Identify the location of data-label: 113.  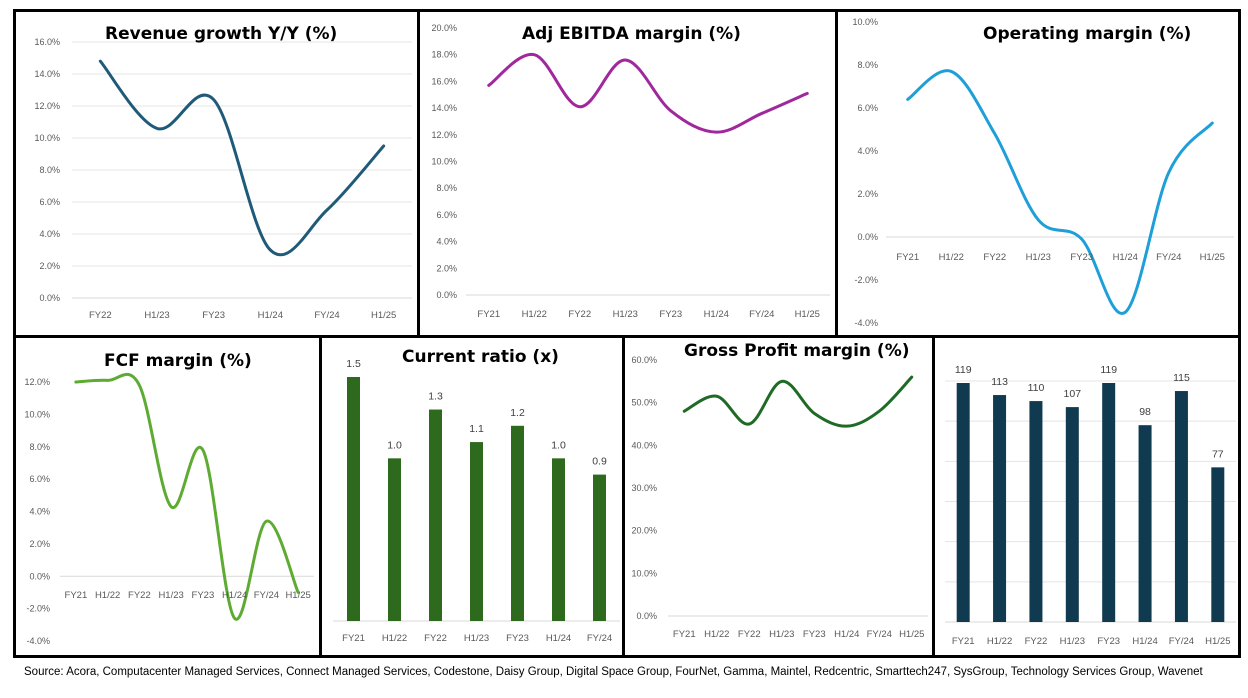
(999, 382).